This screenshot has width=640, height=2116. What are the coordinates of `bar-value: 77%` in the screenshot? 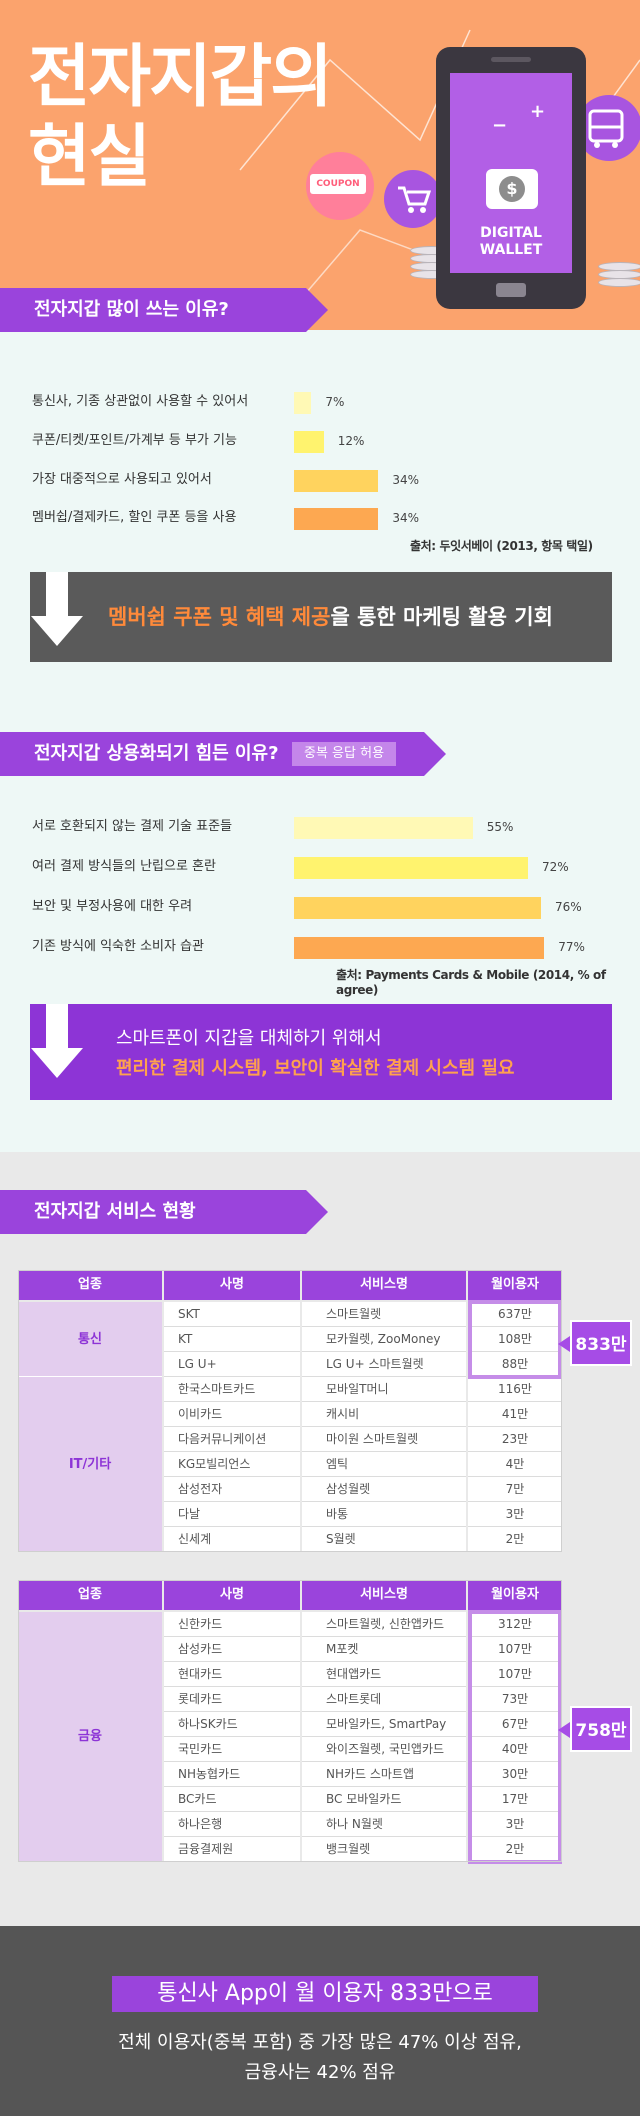 It's located at (571, 947).